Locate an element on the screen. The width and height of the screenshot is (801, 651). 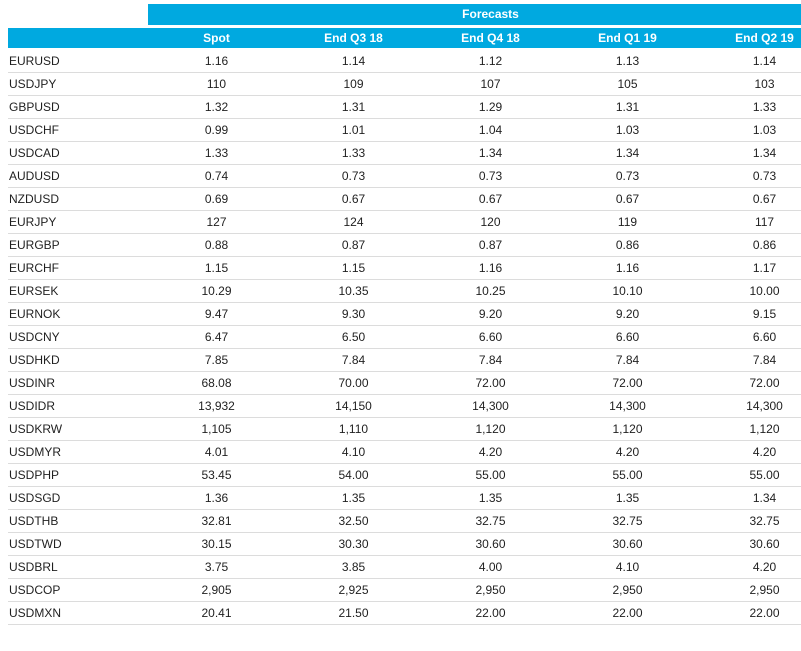
value-cell: 14,150 is located at coordinates (353, 406).